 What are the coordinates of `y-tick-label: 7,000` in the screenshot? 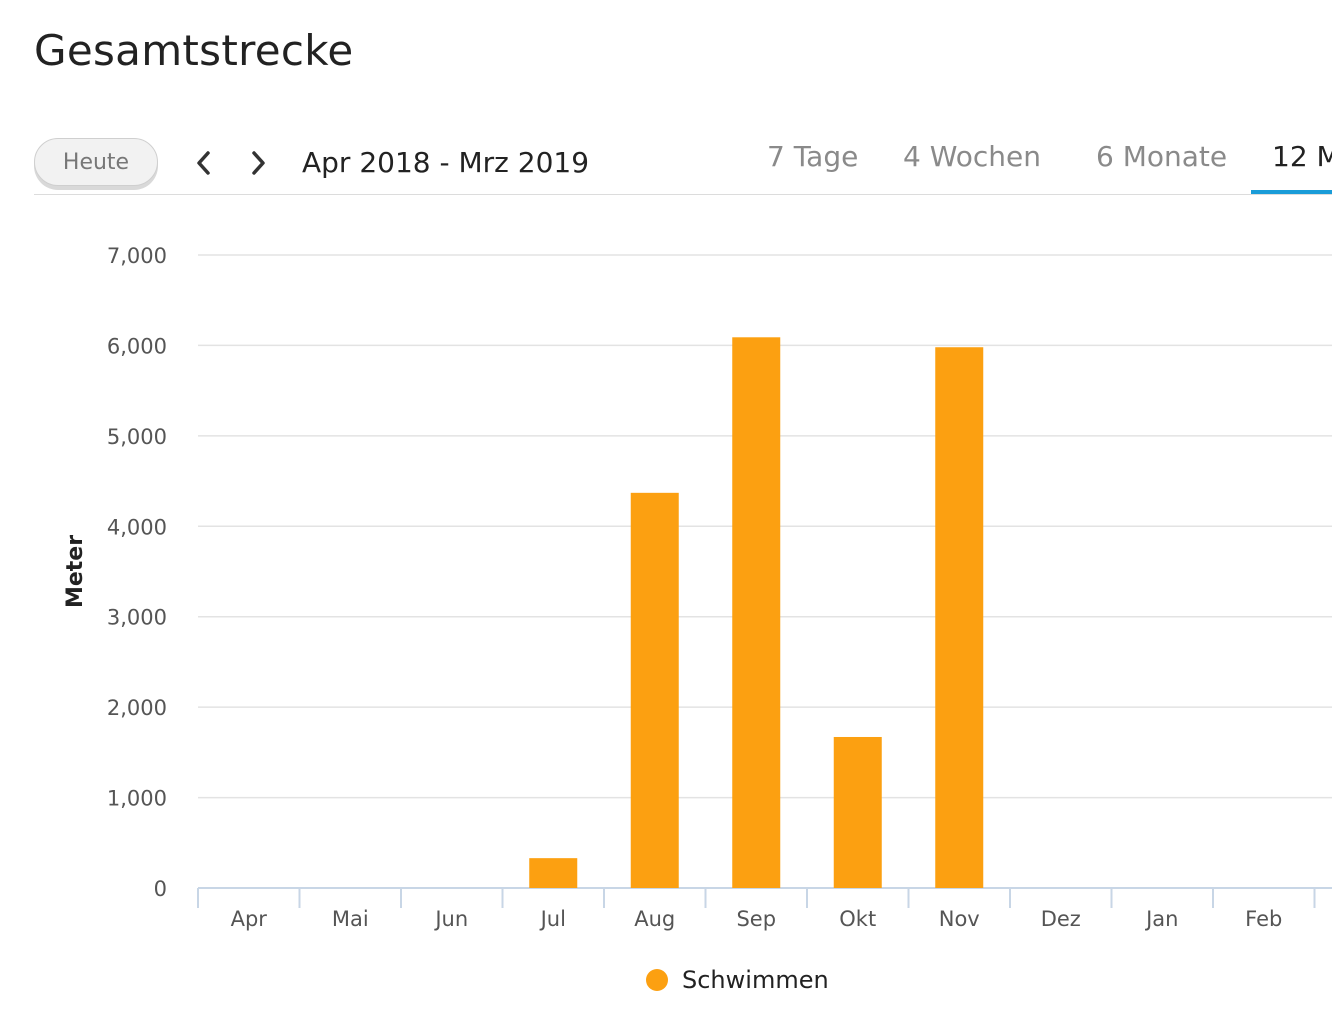 It's located at (137, 256).